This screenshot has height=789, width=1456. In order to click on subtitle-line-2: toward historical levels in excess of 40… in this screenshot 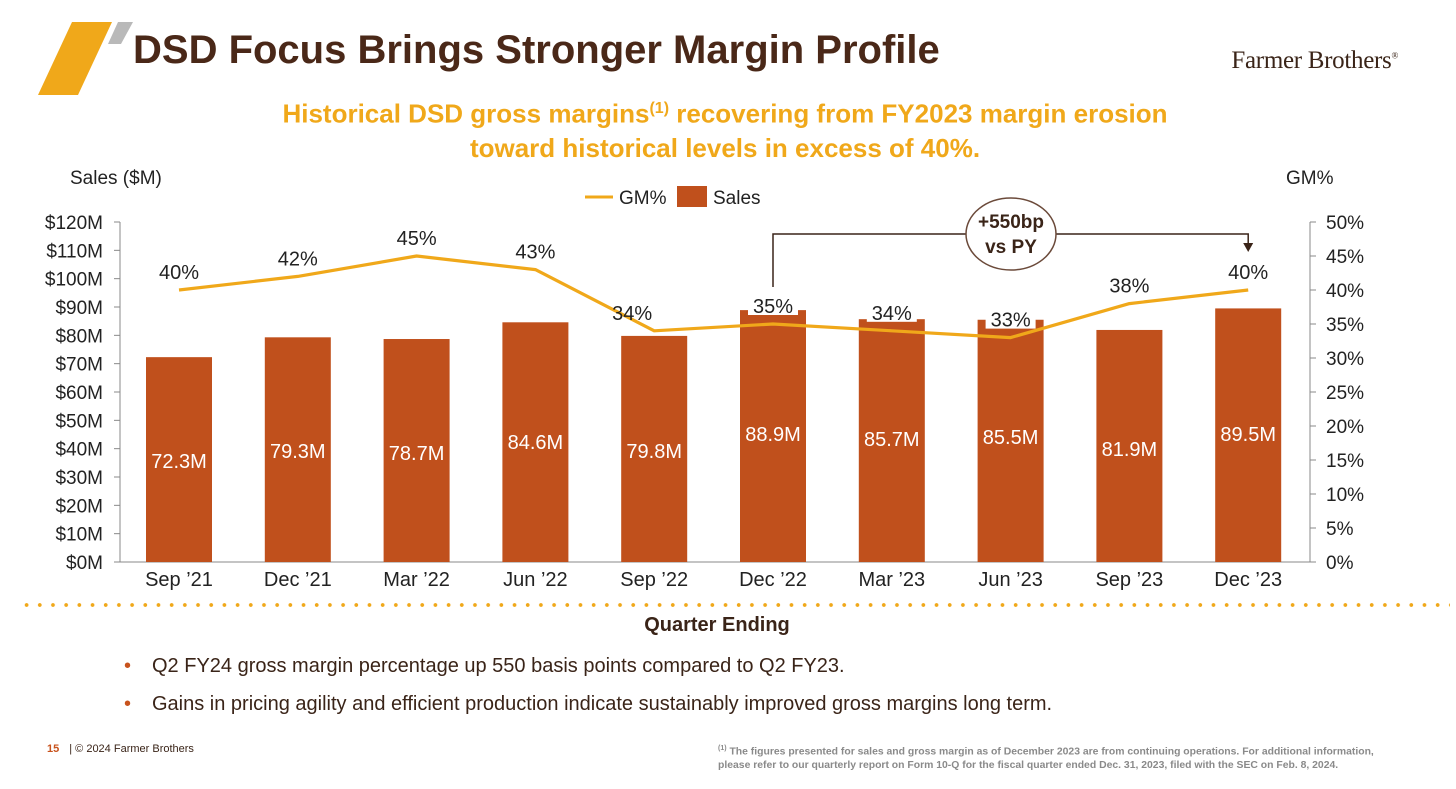, I will do `click(725, 147)`.